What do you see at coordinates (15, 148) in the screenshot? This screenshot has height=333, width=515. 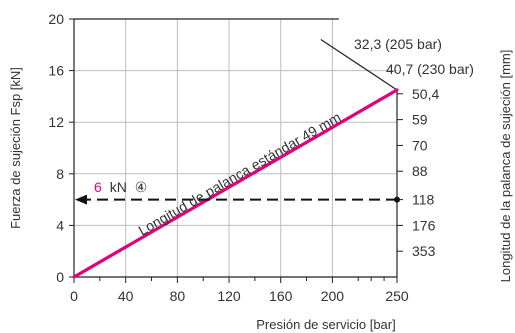 I see `y-axis-title: Fuerza de sujeción Fsp [kN]` at bounding box center [15, 148].